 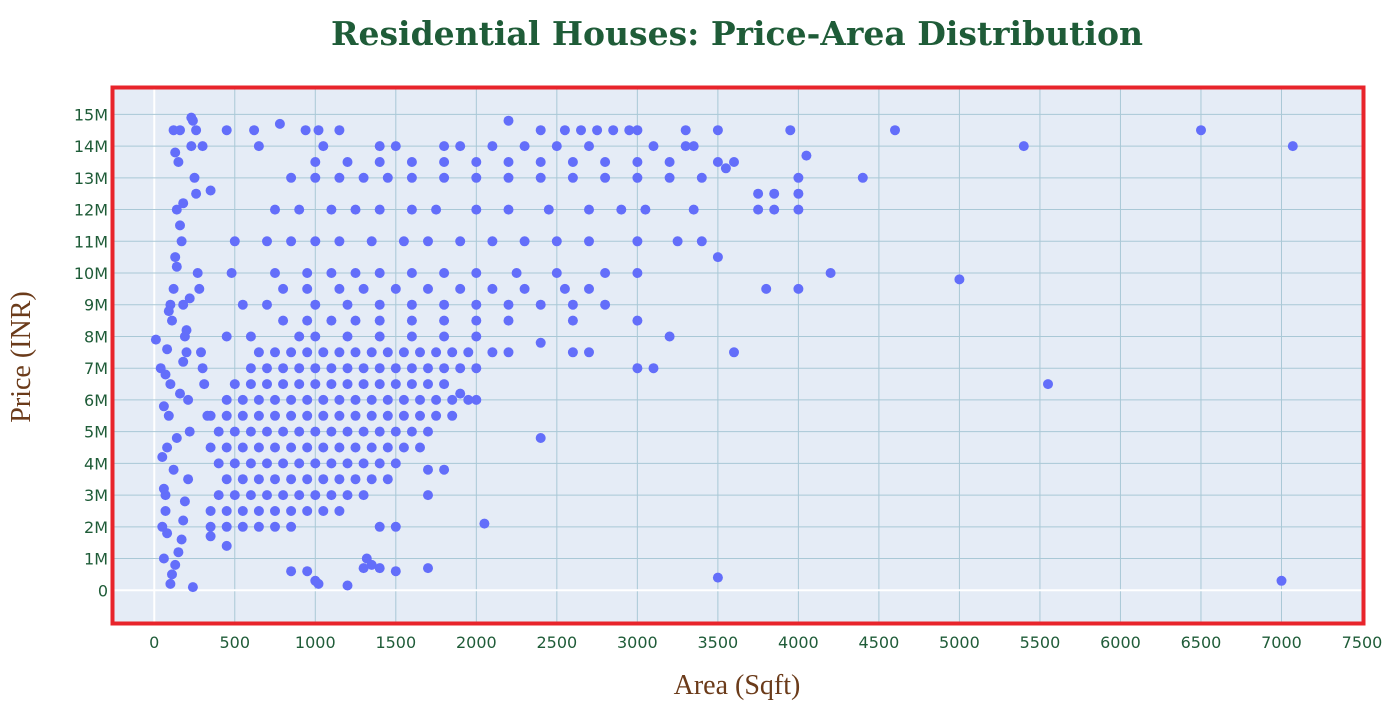 What do you see at coordinates (235, 642) in the screenshot?
I see `x-tick-label: 500` at bounding box center [235, 642].